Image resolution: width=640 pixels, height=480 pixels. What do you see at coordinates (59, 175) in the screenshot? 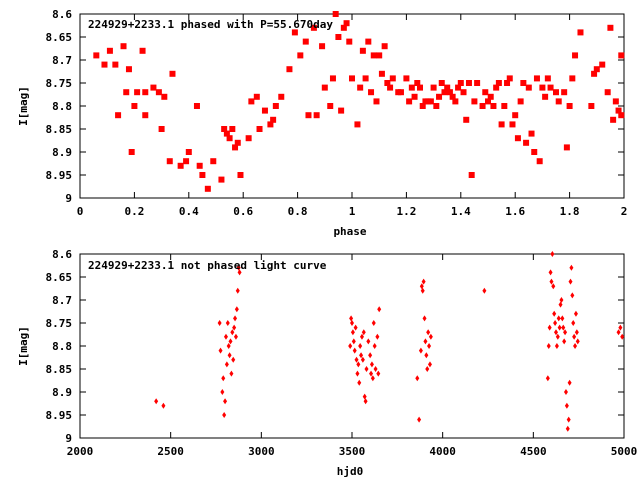
I see `phased-y-tick-label: 8.95` at bounding box center [59, 175].